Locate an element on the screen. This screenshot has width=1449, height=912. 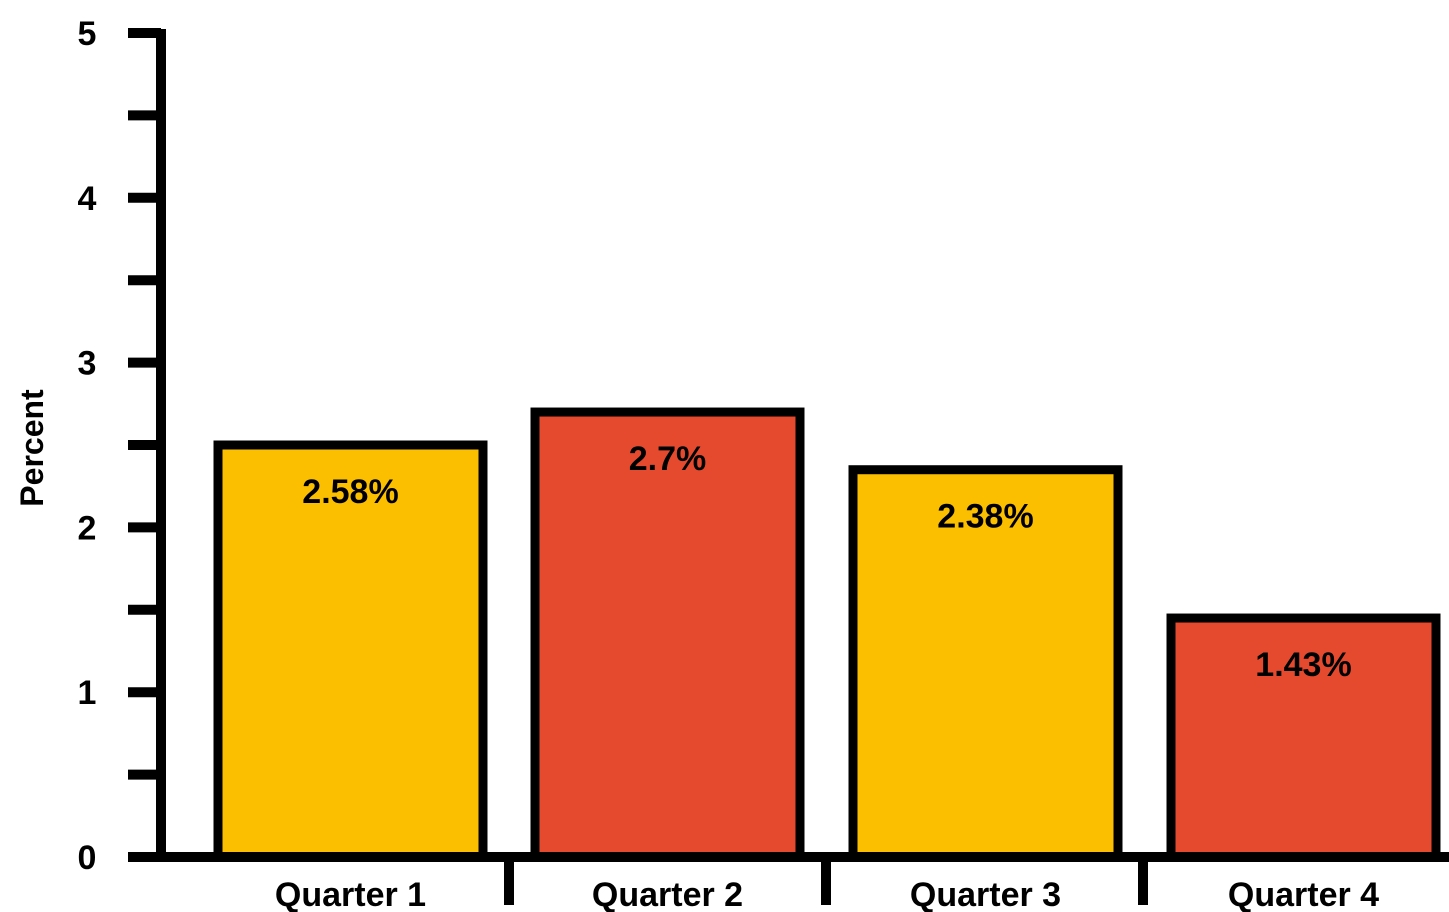
y-tick-label-3: 3 is located at coordinates (87, 364).